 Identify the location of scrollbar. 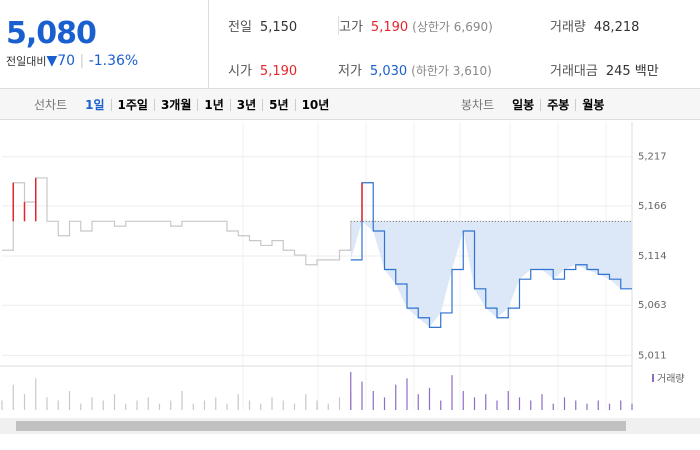
(350, 426).